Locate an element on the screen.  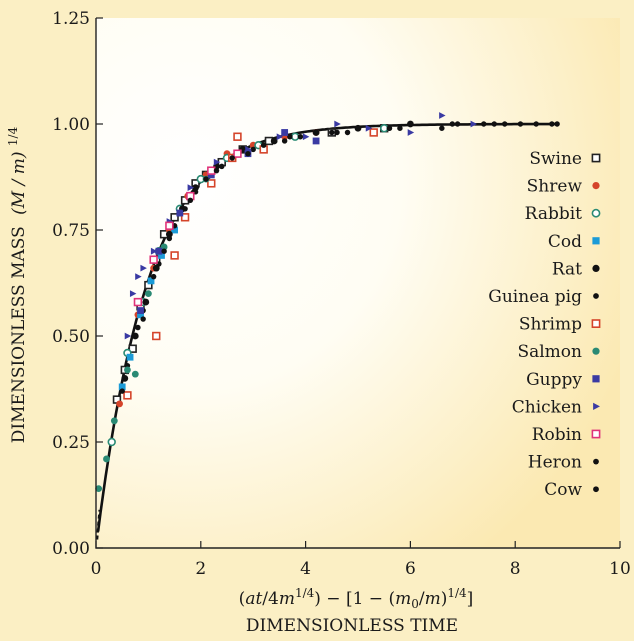
y-tick-label: 0.75 is located at coordinates (71, 231).